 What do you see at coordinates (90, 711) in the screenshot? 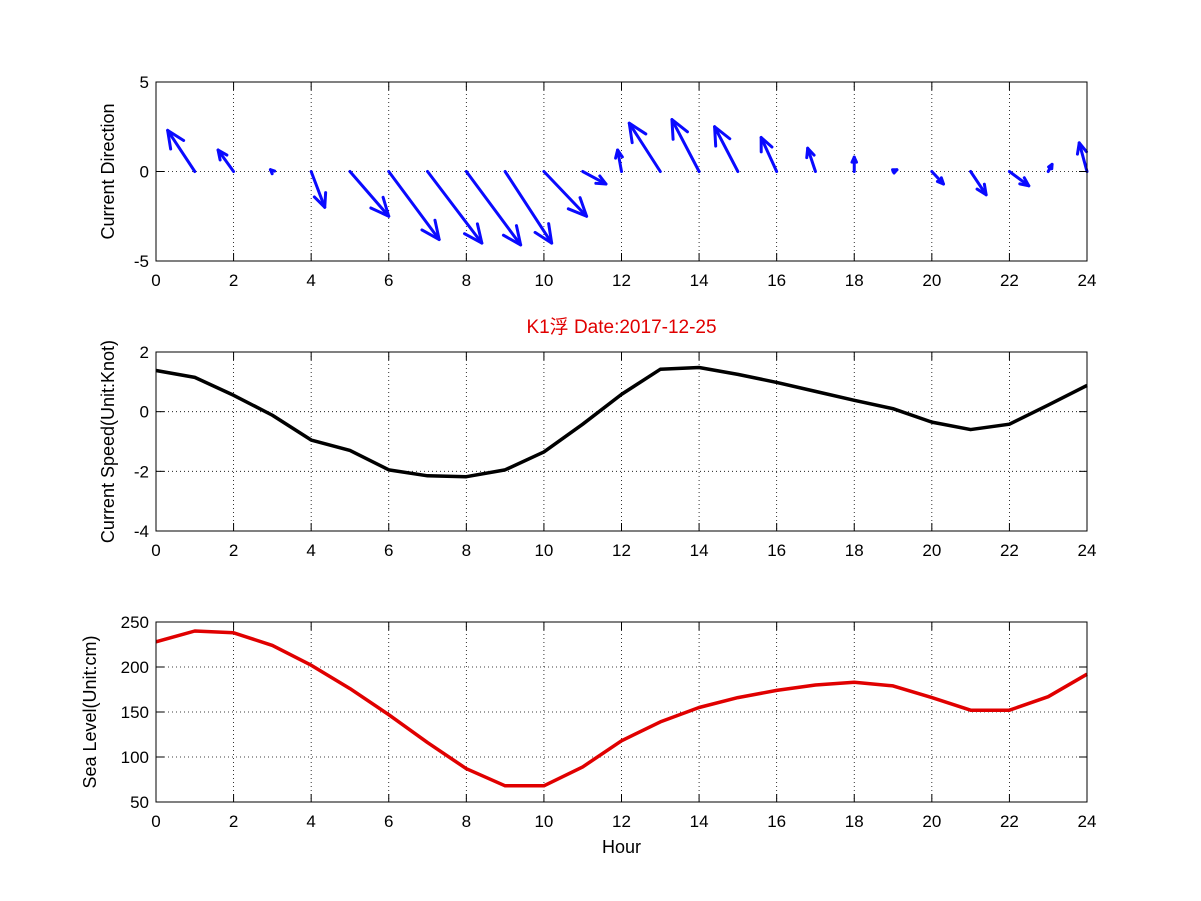
I see `sealevel-ylabel: Sea Level(Unit:cm)` at bounding box center [90, 711].